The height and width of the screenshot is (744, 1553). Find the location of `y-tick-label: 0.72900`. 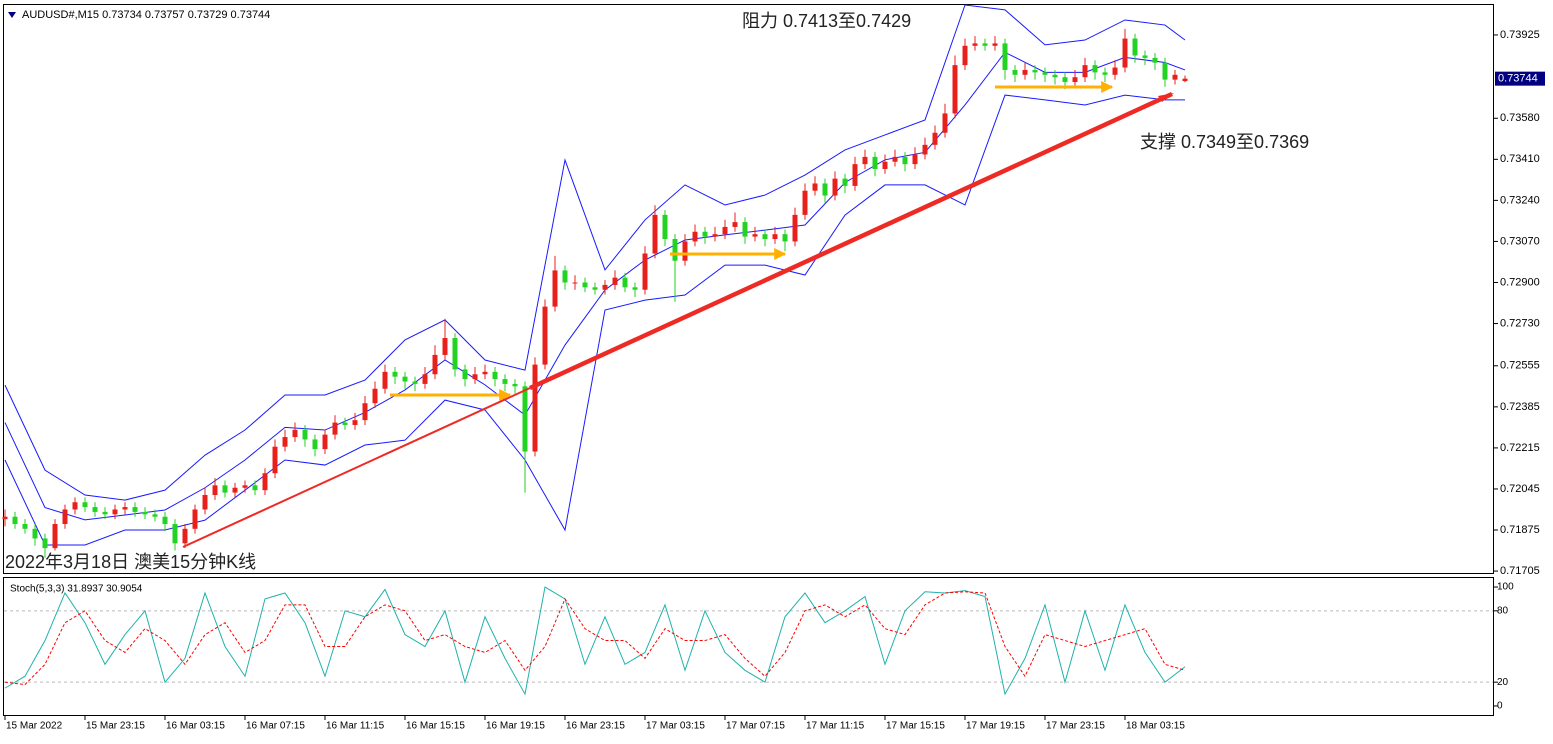

y-tick-label: 0.72900 is located at coordinates (1520, 282).